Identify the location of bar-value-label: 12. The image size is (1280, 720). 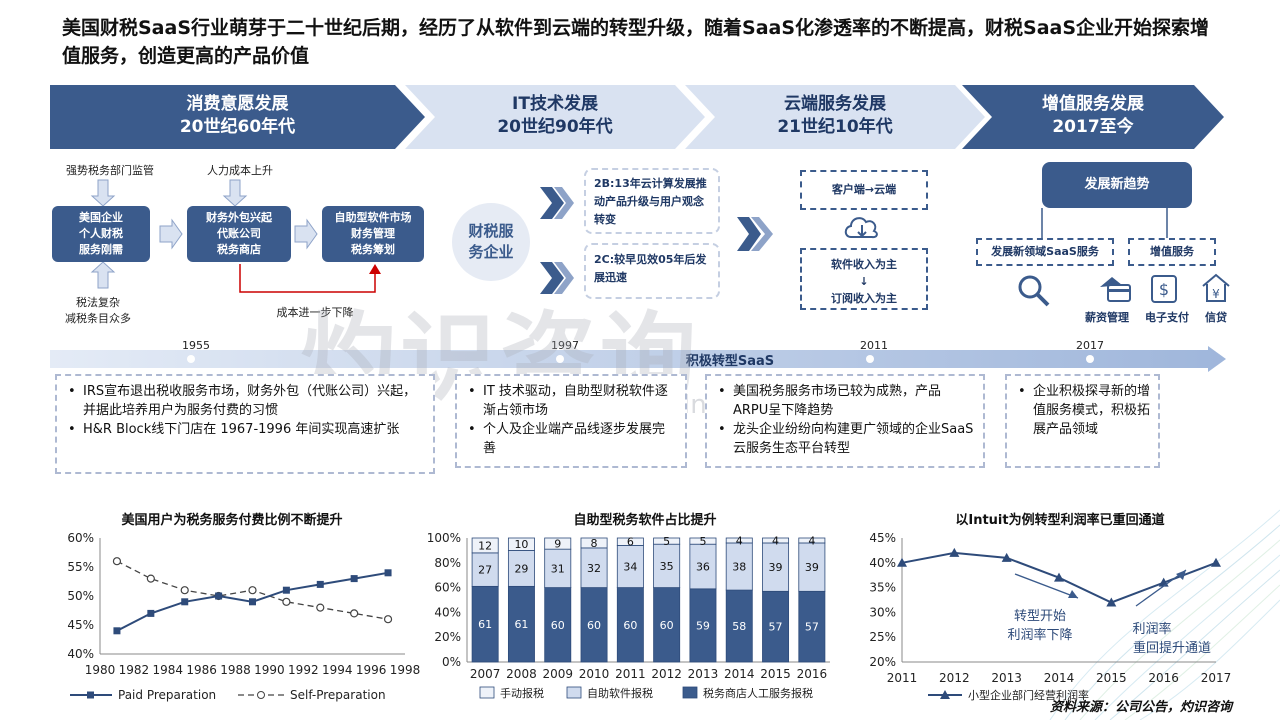
(485, 545).